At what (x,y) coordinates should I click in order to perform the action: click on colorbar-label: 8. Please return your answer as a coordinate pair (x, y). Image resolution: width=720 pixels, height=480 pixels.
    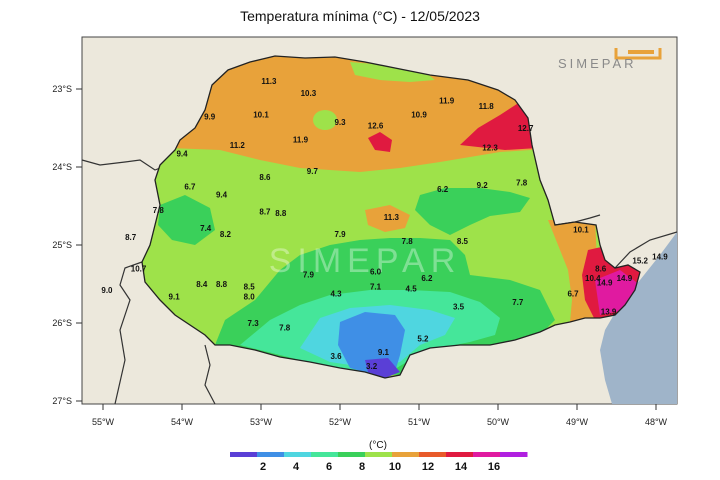
    Looking at the image, I should click on (362, 467).